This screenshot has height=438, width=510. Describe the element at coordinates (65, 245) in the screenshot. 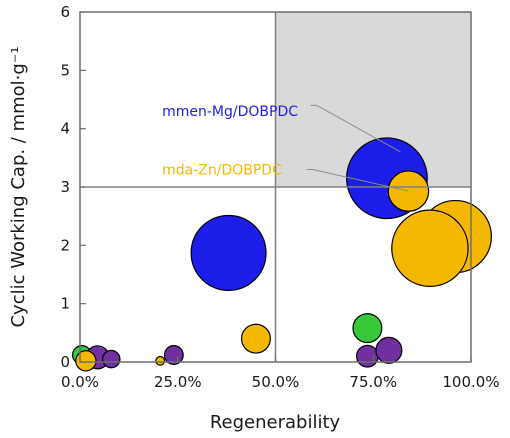

I see `y-tick-label: 2` at that location.